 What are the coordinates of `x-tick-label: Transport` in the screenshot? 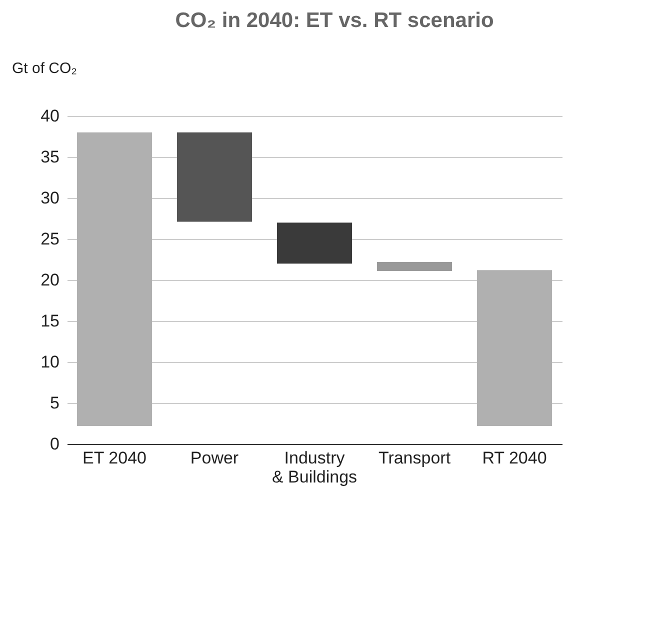 It's located at (414, 458).